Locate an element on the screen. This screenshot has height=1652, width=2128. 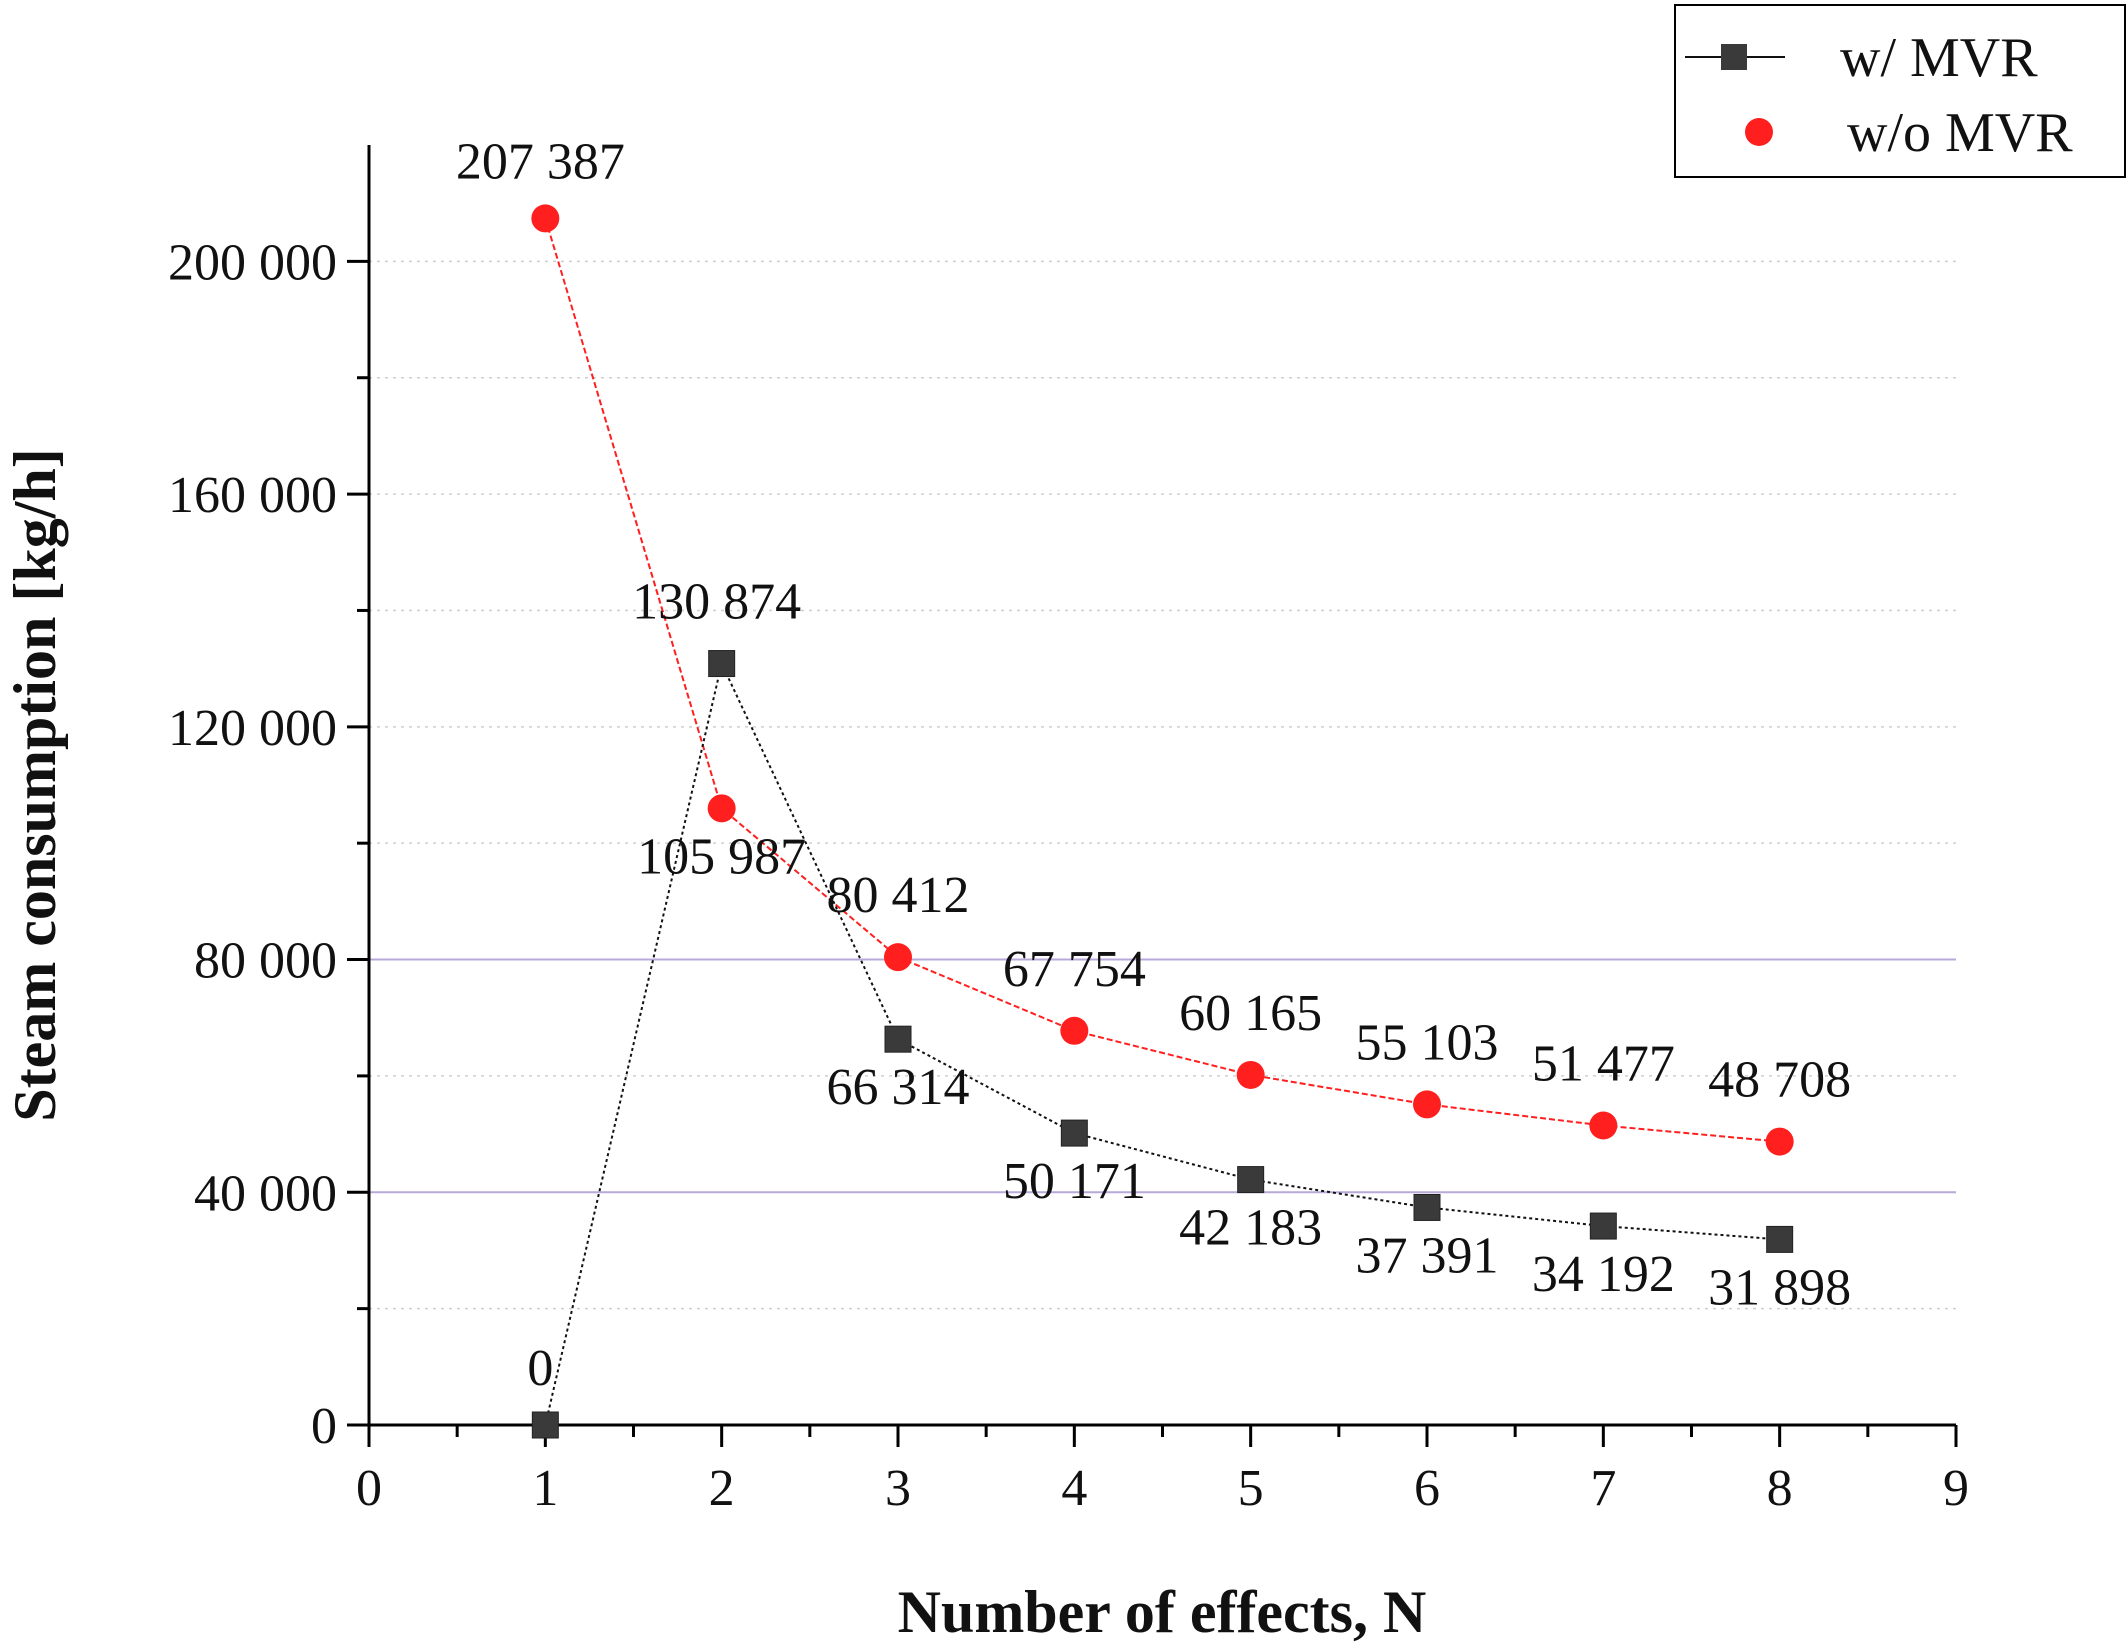
wo-mvr-data-label: 55 103 is located at coordinates (1427, 1042).